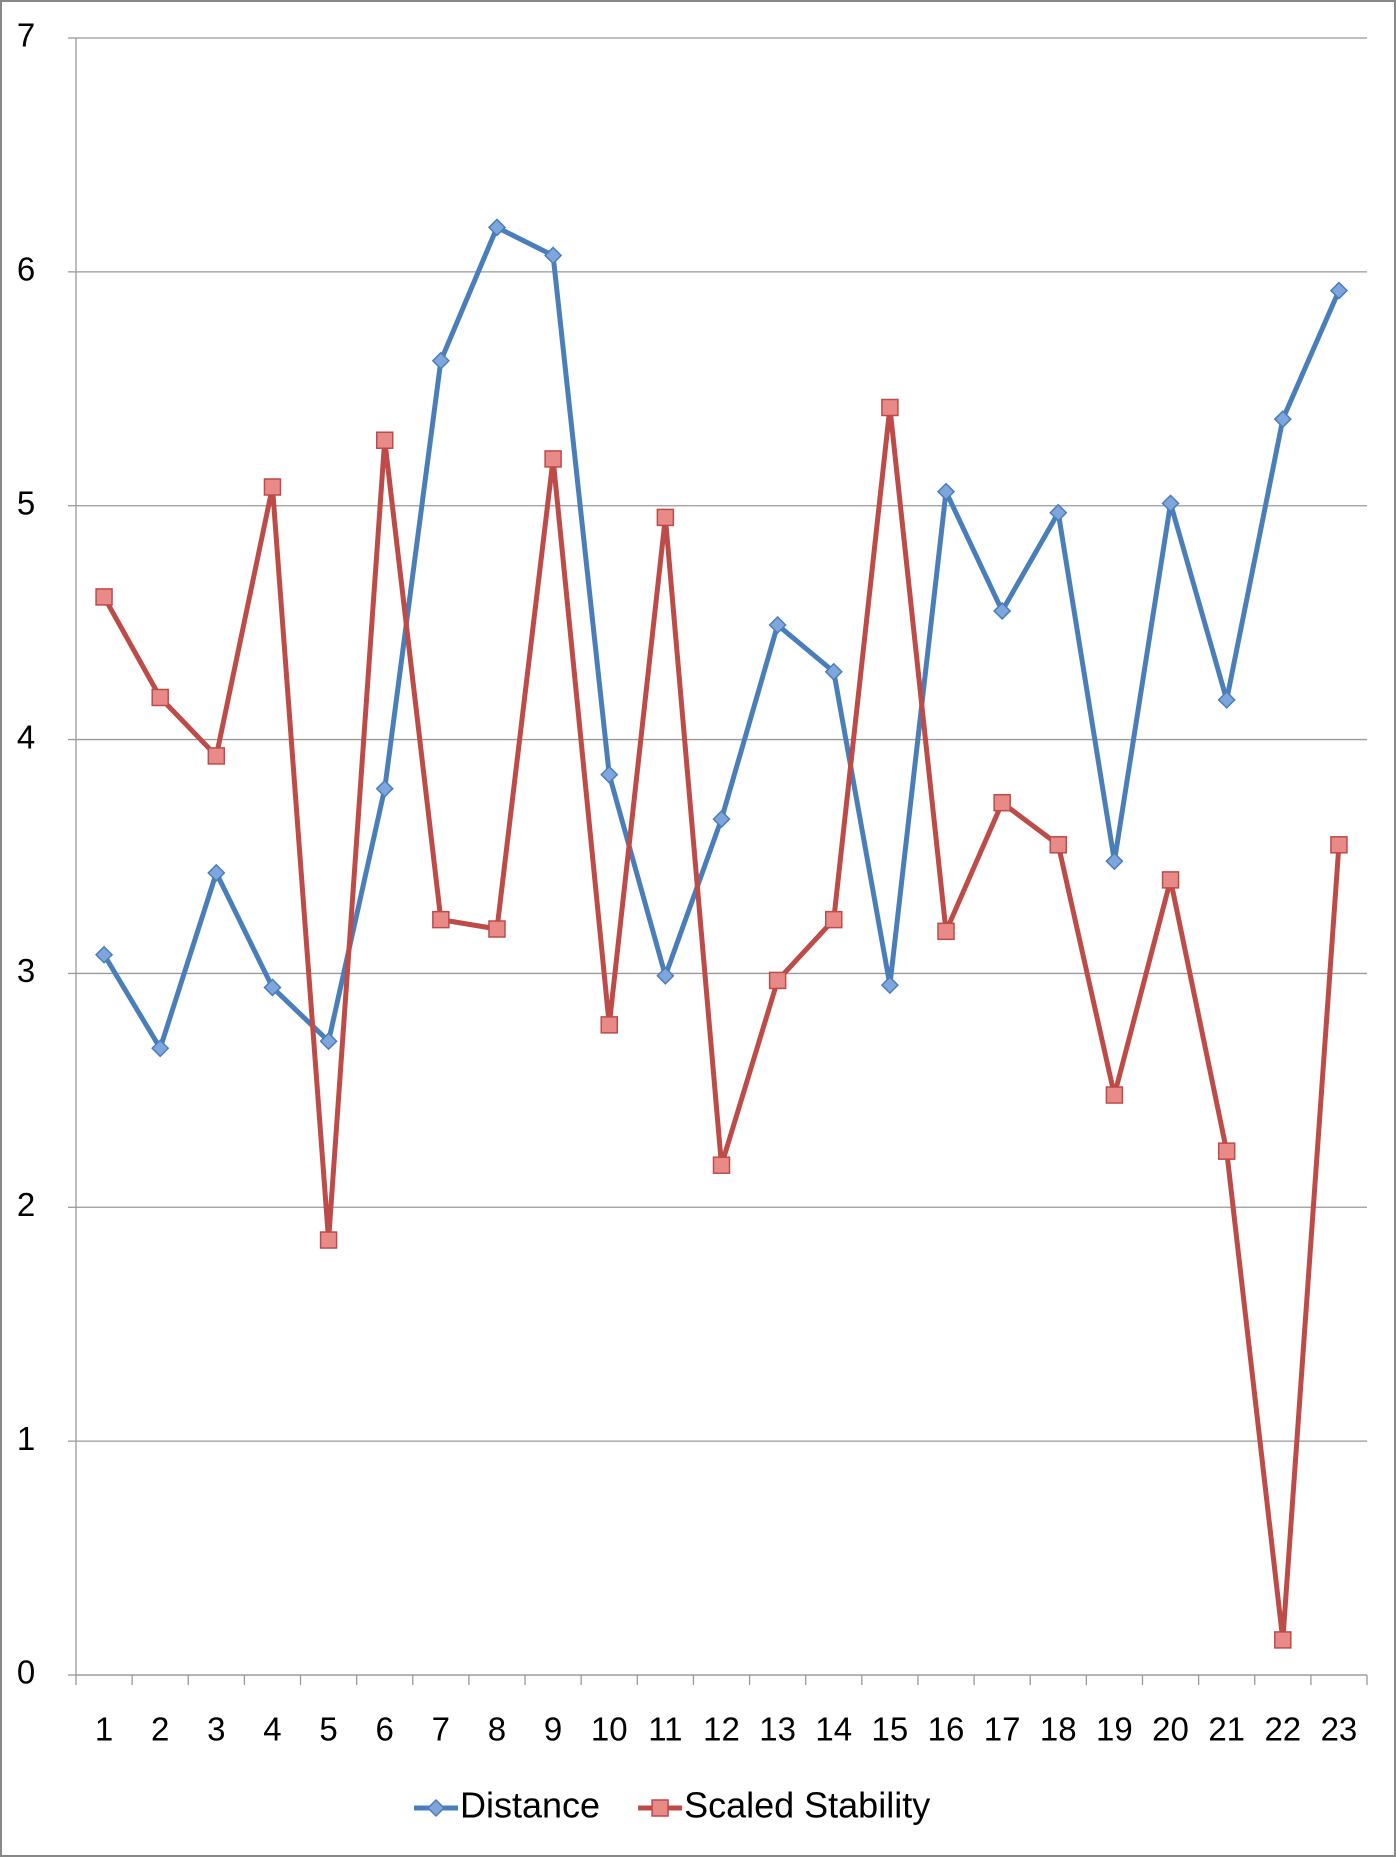 The image size is (1396, 1857). What do you see at coordinates (1226, 1729) in the screenshot?
I see `x-tick-label: 21` at bounding box center [1226, 1729].